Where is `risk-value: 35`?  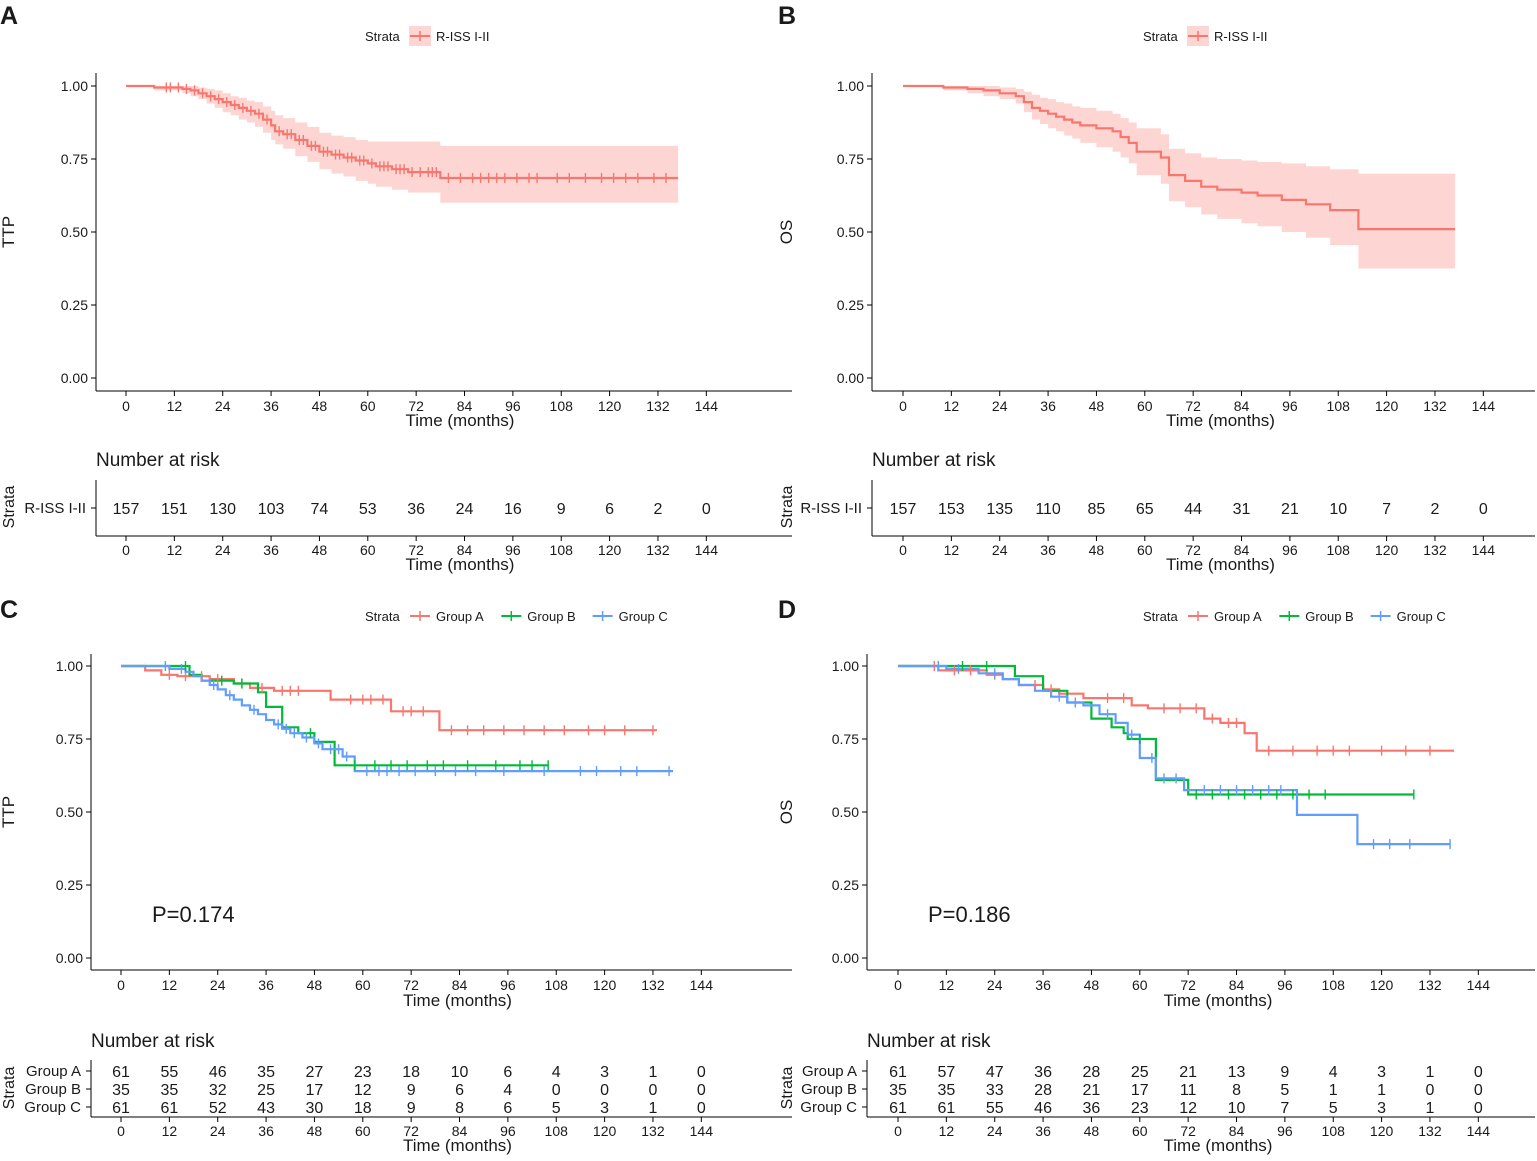 risk-value: 35 is located at coordinates (946, 1090).